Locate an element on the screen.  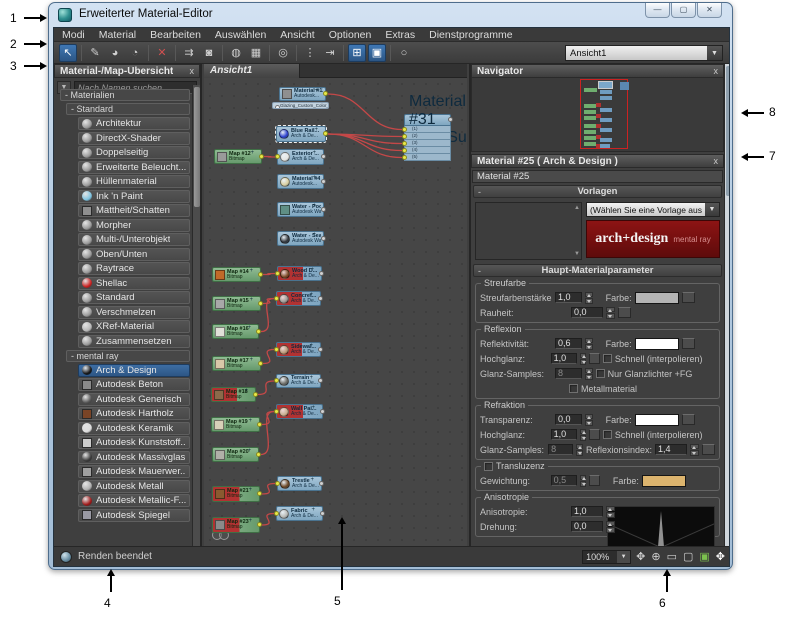
group-header-materialien: - Materialien is located at coordinates (125, 95).